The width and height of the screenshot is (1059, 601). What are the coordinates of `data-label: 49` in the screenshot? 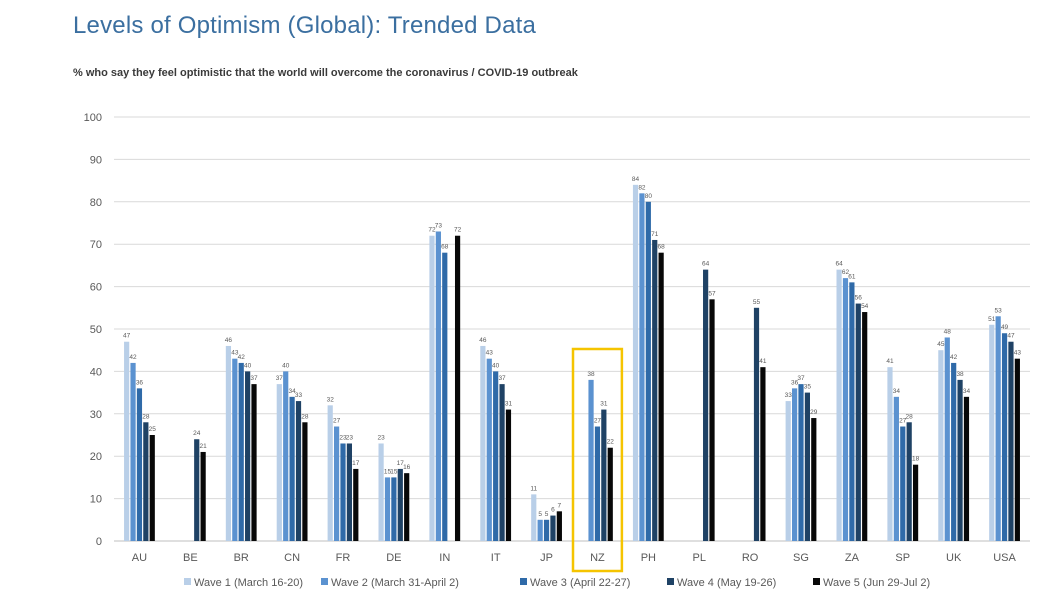 It's located at (1005, 327).